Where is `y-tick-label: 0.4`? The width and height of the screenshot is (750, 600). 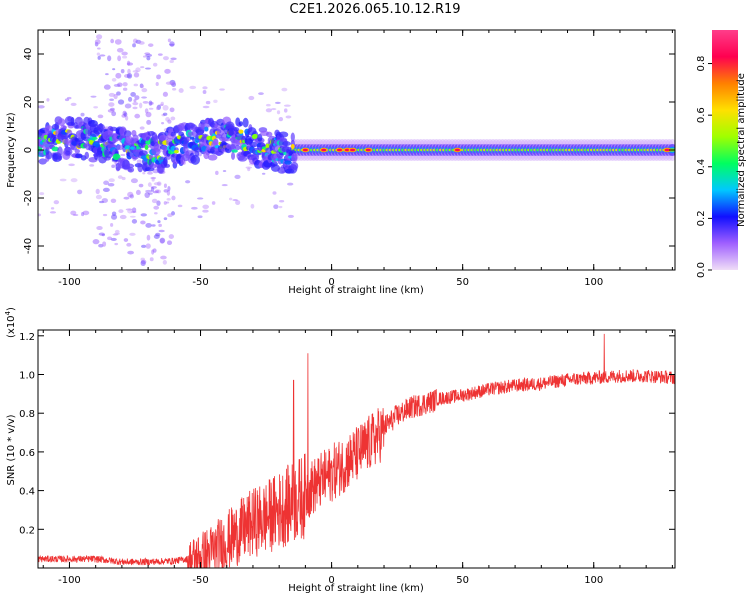 y-tick-label: 0.4 is located at coordinates (27, 492).